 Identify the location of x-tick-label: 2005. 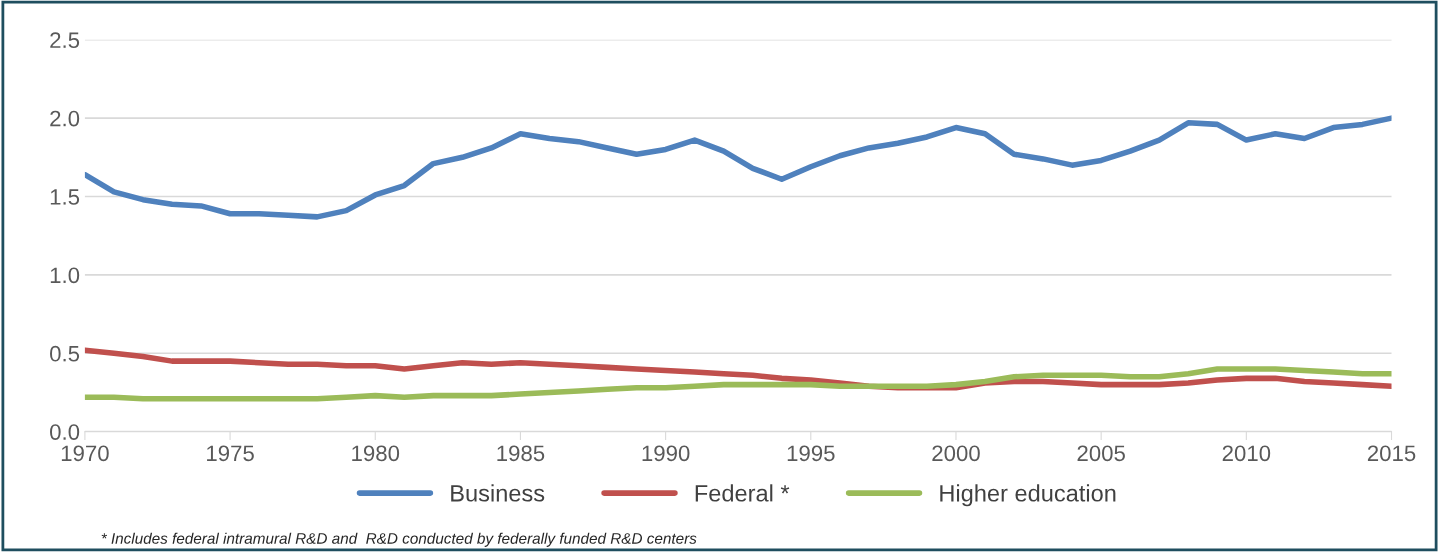
(1101, 453).